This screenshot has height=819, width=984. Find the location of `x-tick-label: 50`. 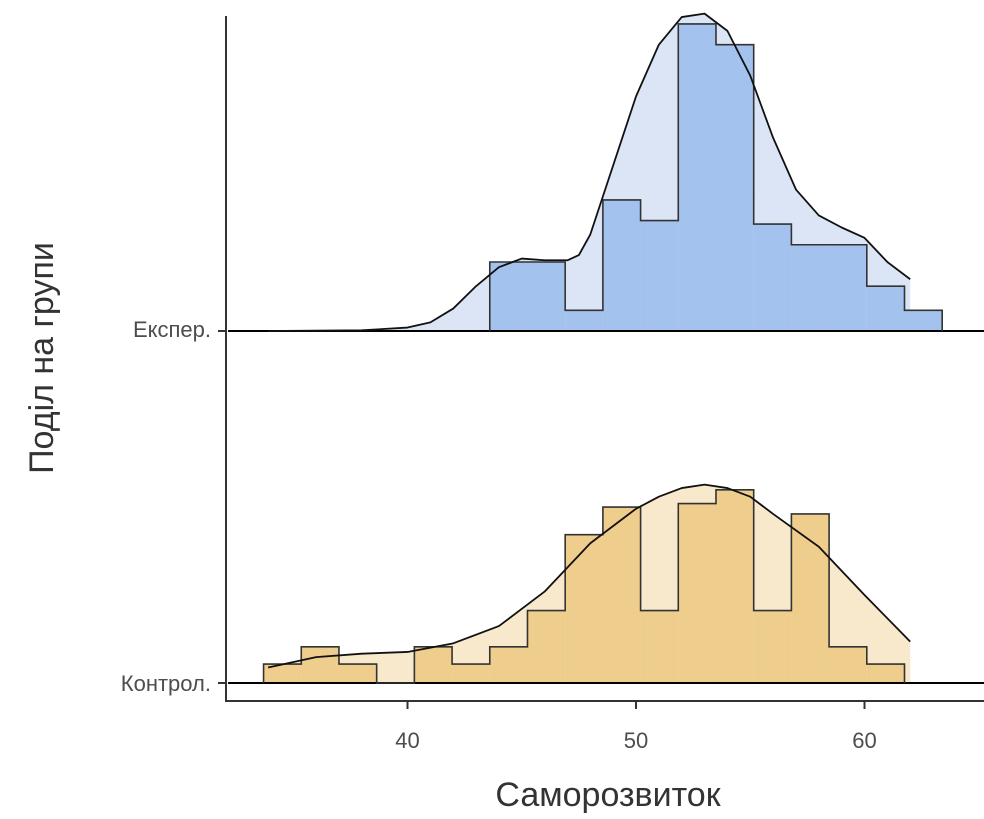

x-tick-label: 50 is located at coordinates (636, 740).